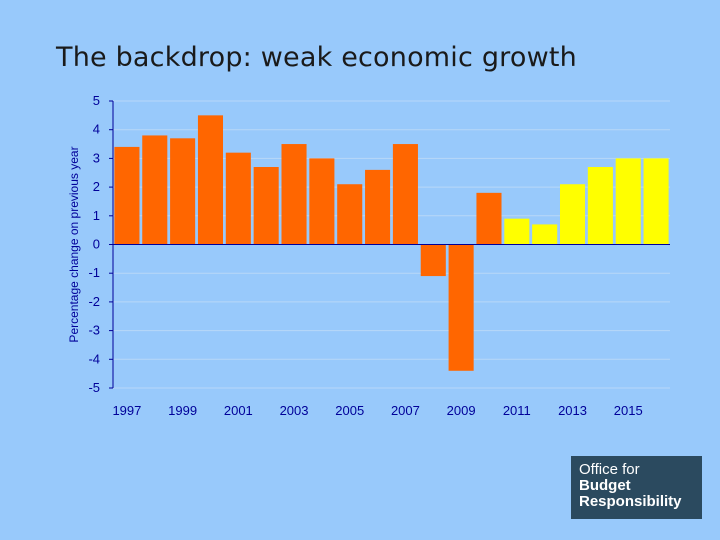  Describe the element at coordinates (605, 485) in the screenshot. I see `logo-line-2: Budget` at that location.